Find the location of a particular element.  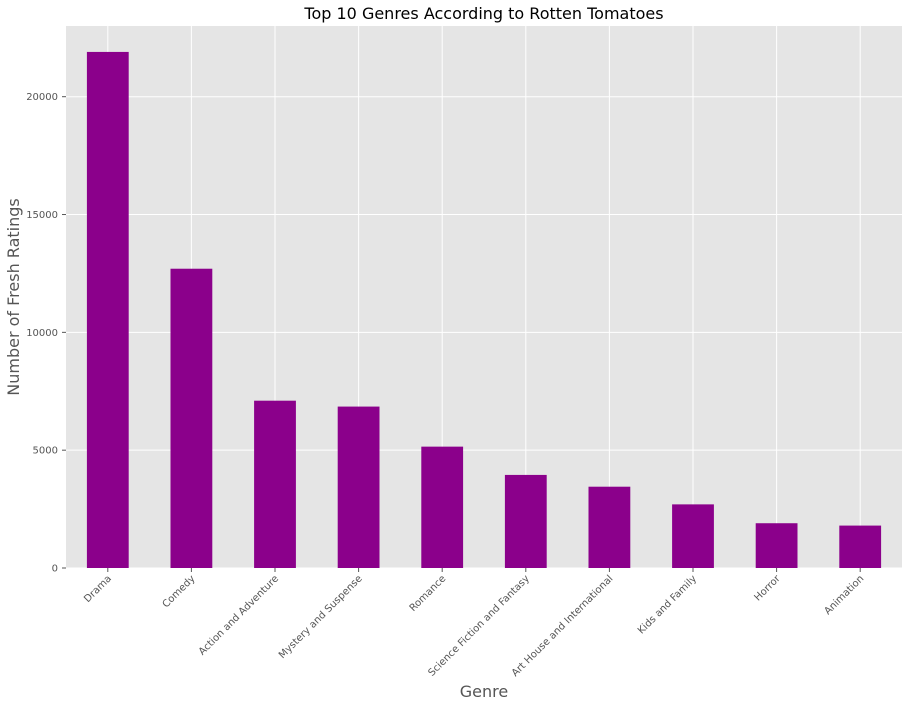

x-tick-label: Kids and Family is located at coordinates (667, 604).